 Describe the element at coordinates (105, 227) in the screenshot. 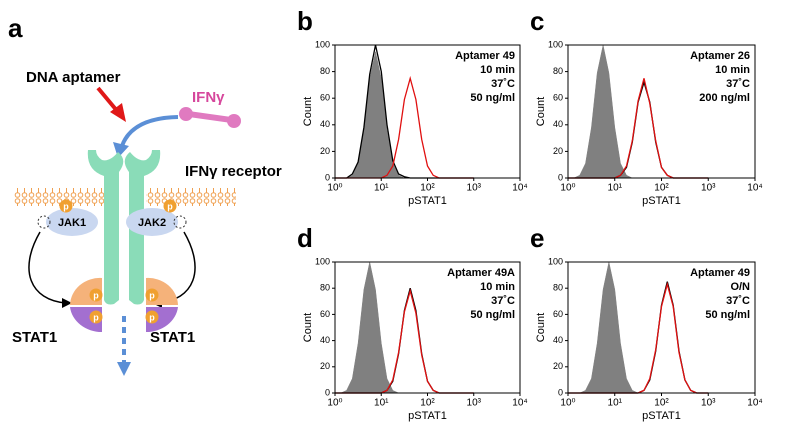

I see `receptor-left` at that location.